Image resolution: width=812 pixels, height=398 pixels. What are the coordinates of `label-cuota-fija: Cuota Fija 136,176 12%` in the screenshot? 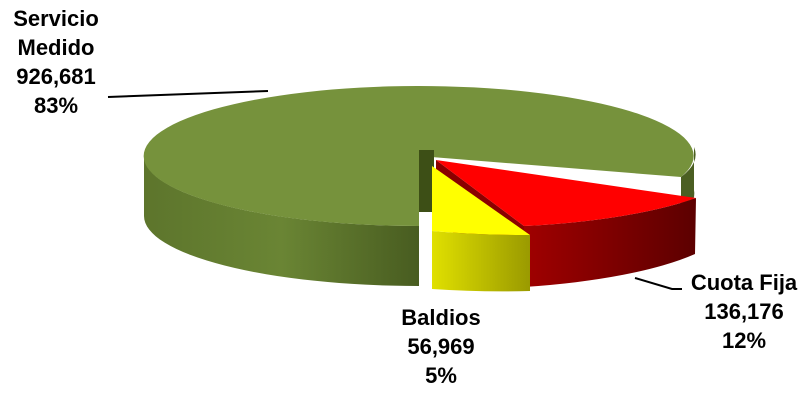 It's located at (744, 311).